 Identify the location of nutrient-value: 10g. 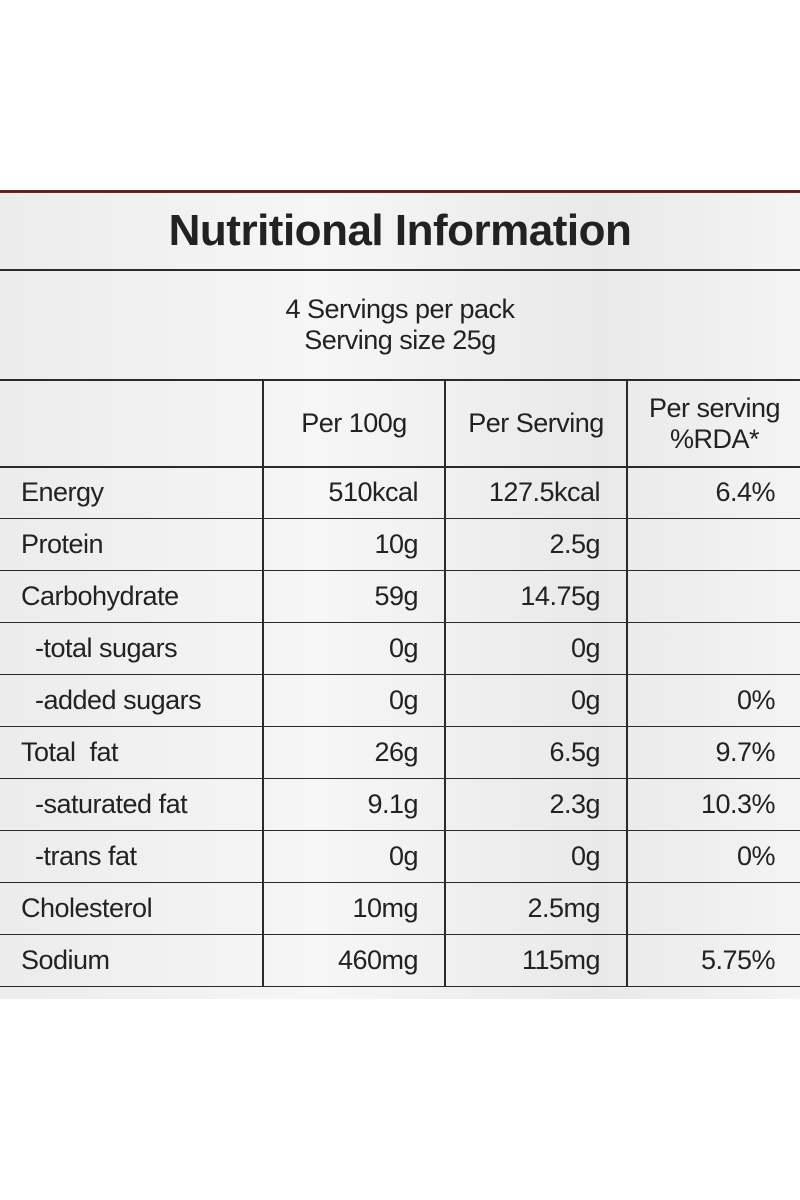
(396, 544).